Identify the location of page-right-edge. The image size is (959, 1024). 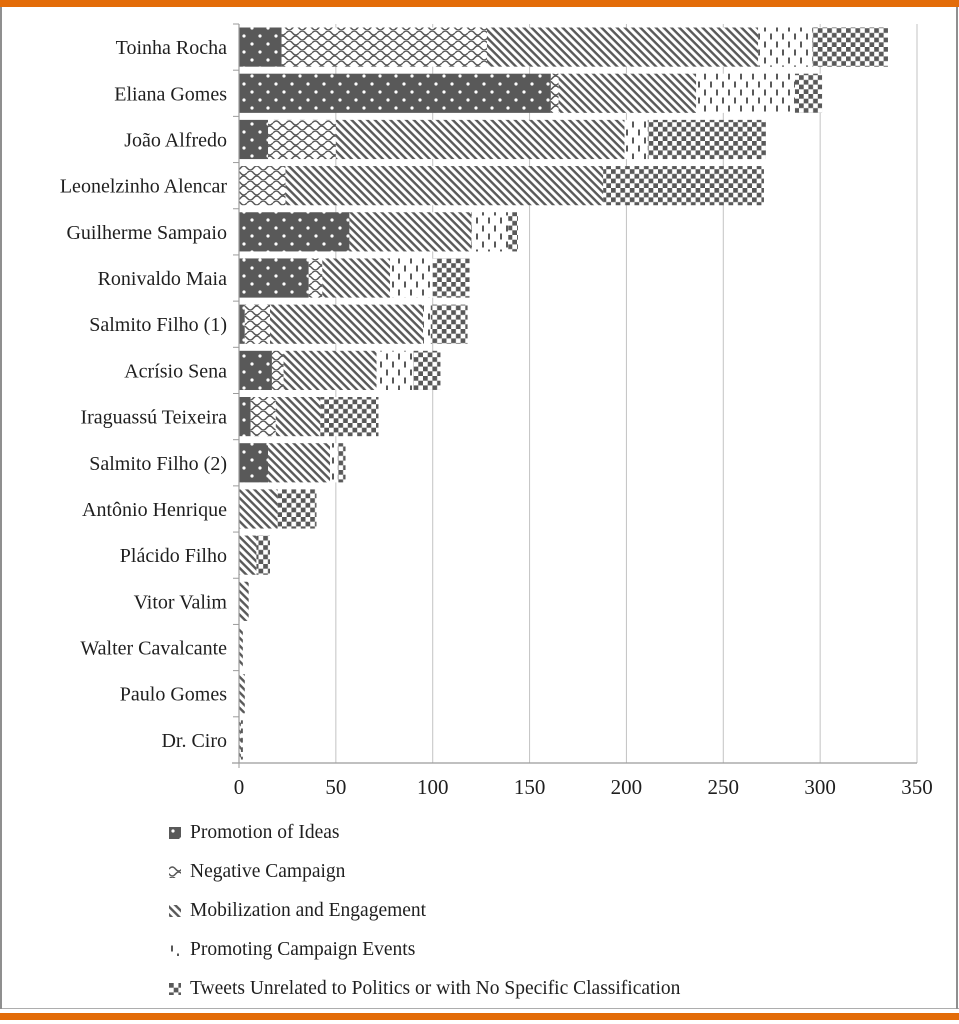
(957, 508).